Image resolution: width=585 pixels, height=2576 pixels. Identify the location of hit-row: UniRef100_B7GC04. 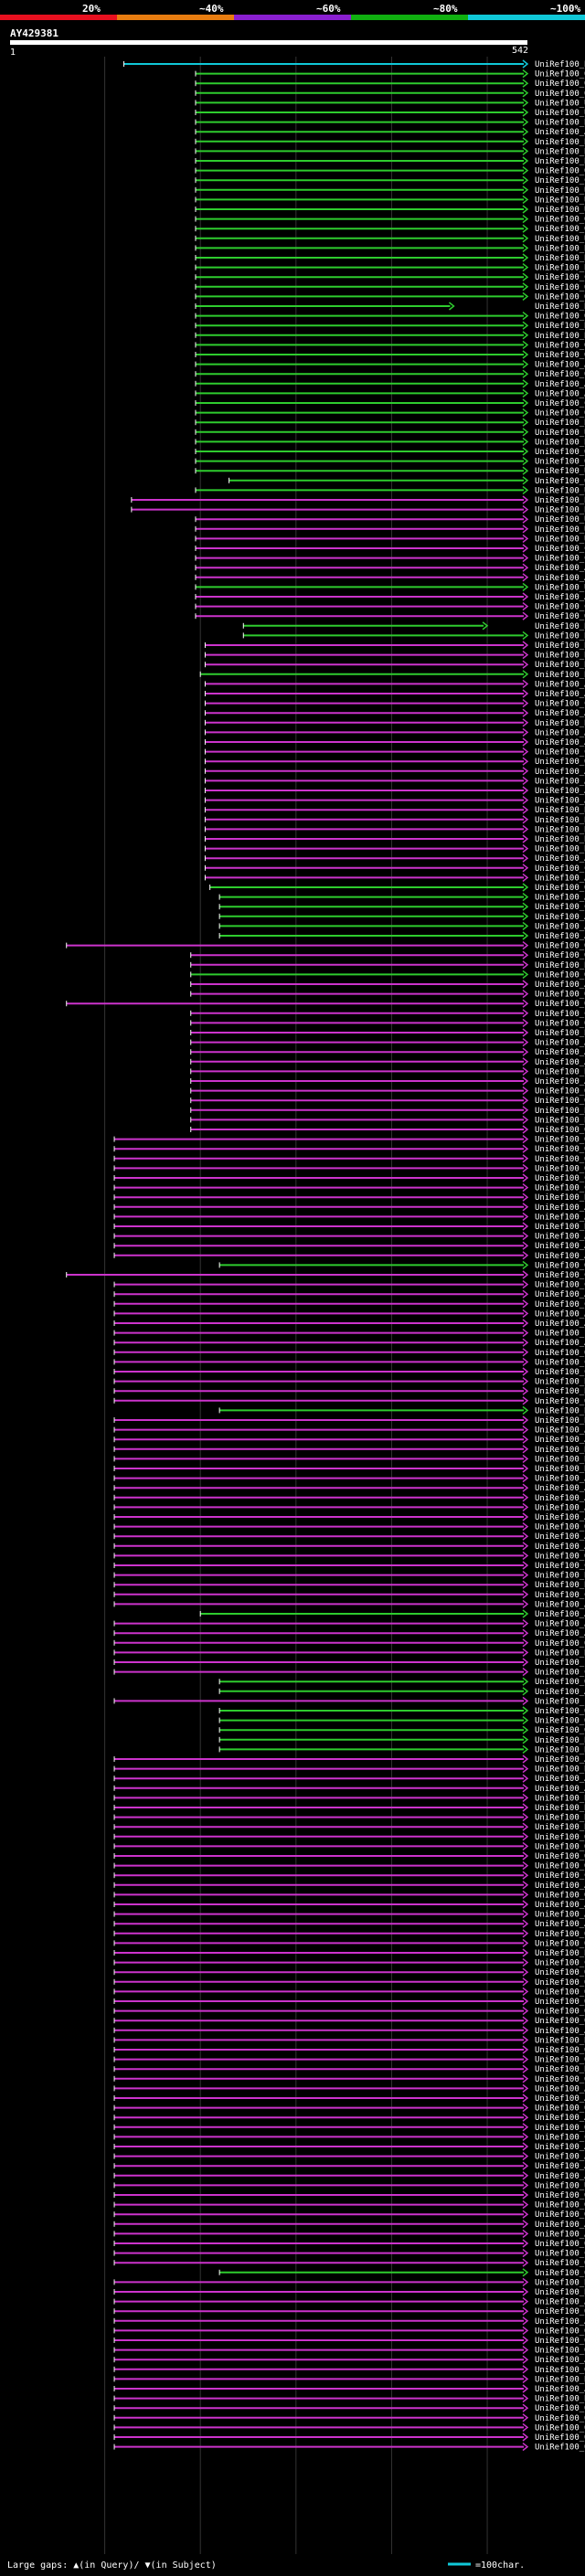
(395, 810).